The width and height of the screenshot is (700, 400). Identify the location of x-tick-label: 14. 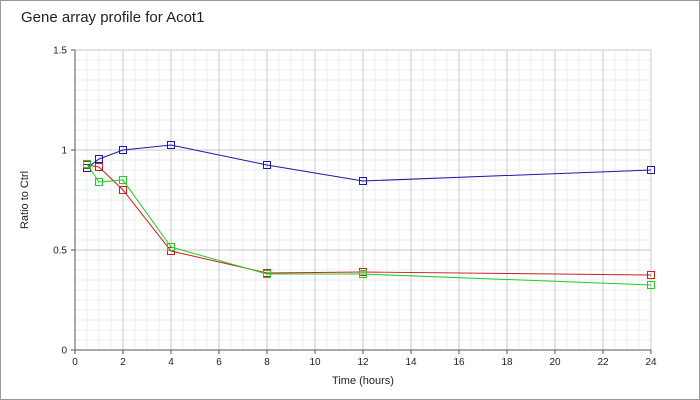
(411, 362).